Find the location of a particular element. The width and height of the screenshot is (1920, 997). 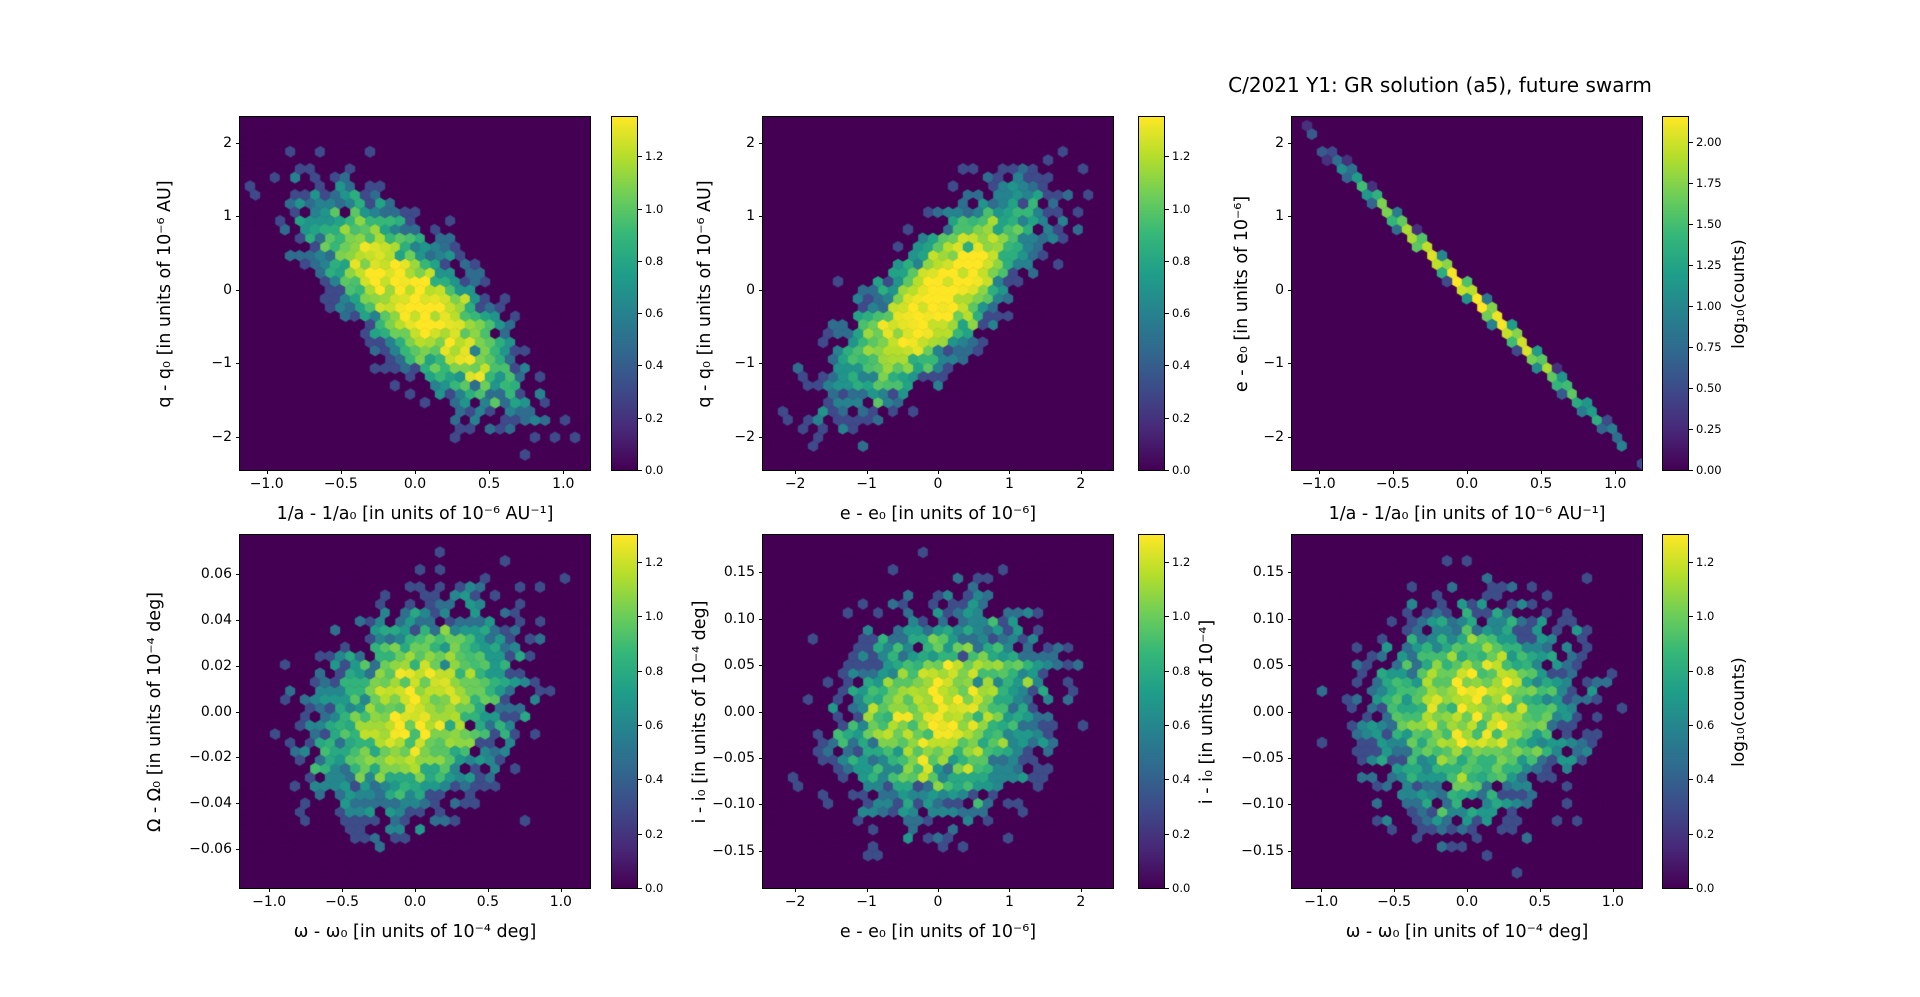

colorbar: 0.0 0.2 0.4 0.6 0.8 1.0 1.2 log₁₀(counts) is located at coordinates (1705, 714).